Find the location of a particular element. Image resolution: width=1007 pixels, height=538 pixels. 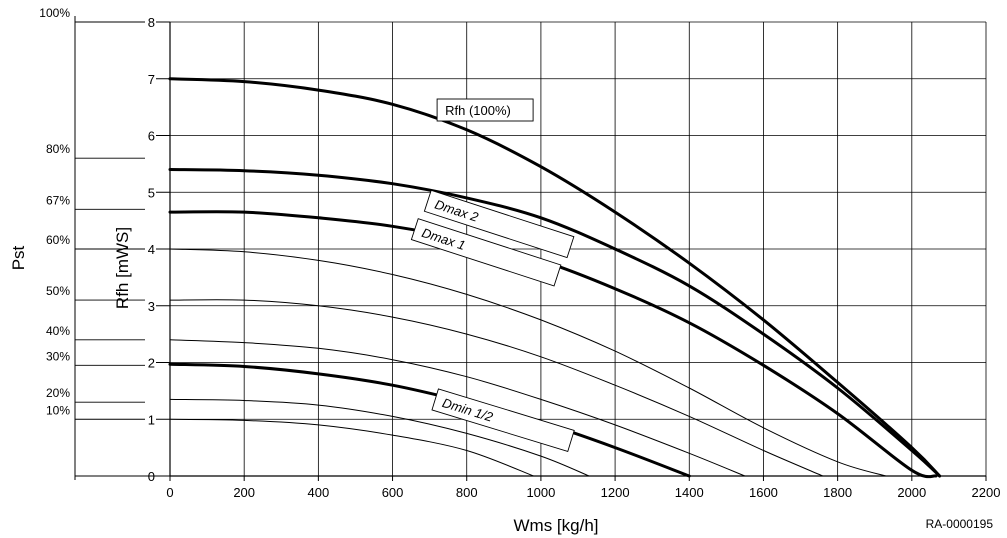

pst-scale: 100% 80% 67% 60% 50% 40% 30% 20% 10% is located at coordinates (104, 243).